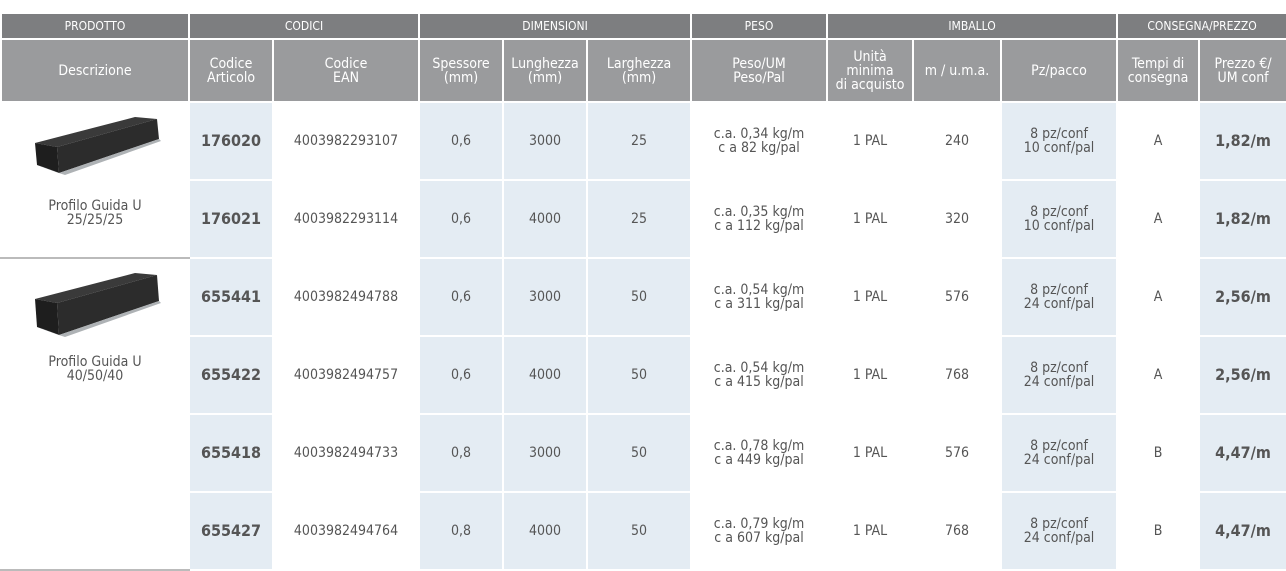 The image size is (1286, 571). I want to click on article-code: 655427, so click(231, 531).